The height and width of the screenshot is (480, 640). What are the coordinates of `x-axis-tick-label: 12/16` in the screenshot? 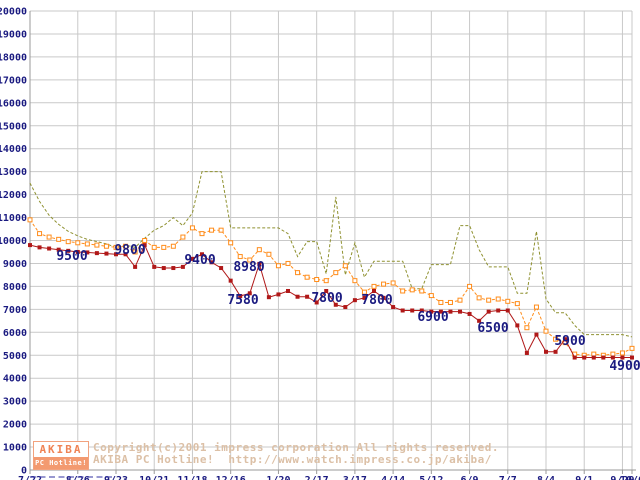 It's located at (231, 477).